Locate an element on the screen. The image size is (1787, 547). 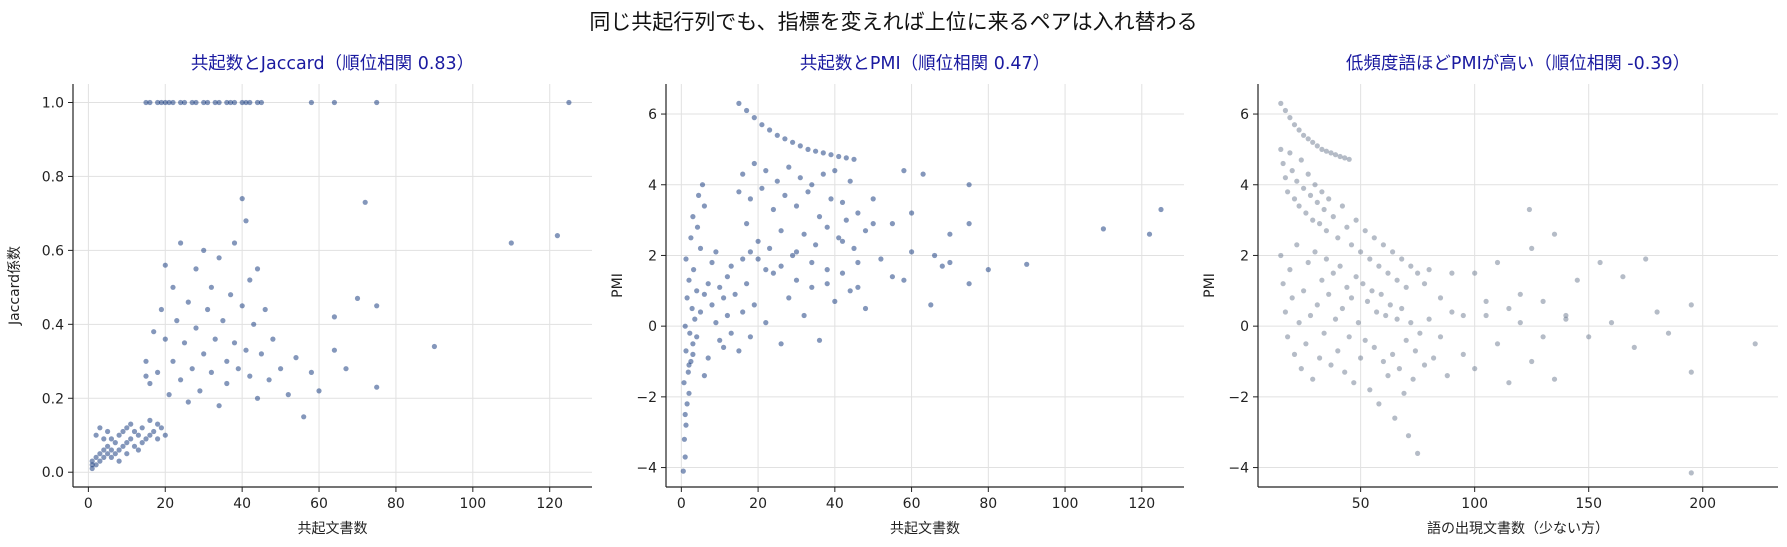
y-tick-label: 4 is located at coordinates (1244, 186).